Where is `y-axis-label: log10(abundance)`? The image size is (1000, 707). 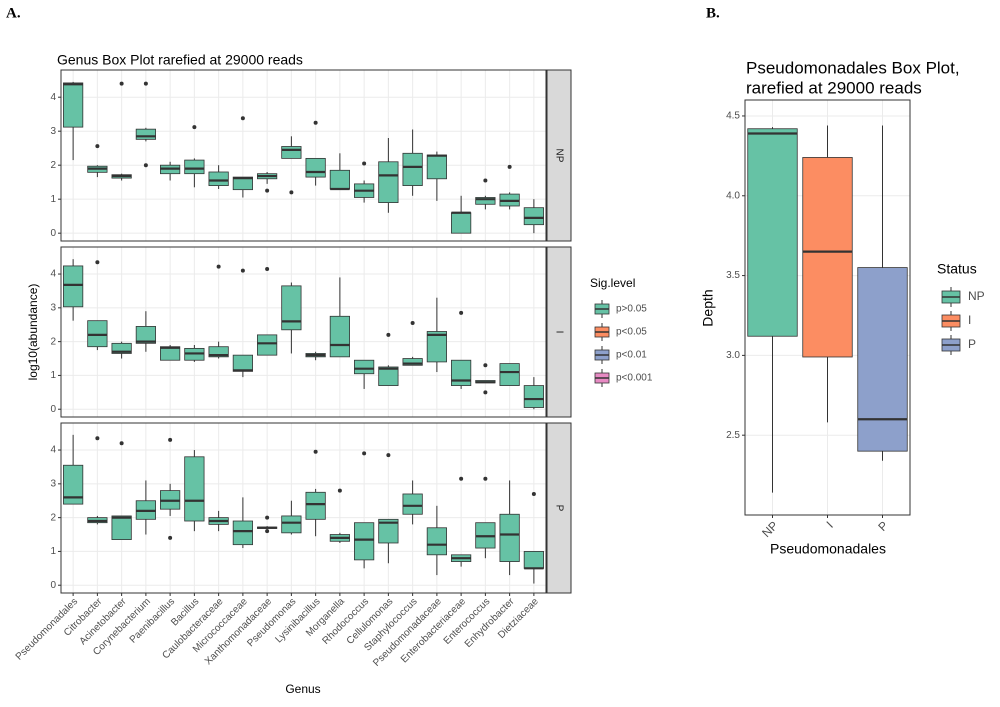 y-axis-label: log10(abundance) is located at coordinates (33, 332).